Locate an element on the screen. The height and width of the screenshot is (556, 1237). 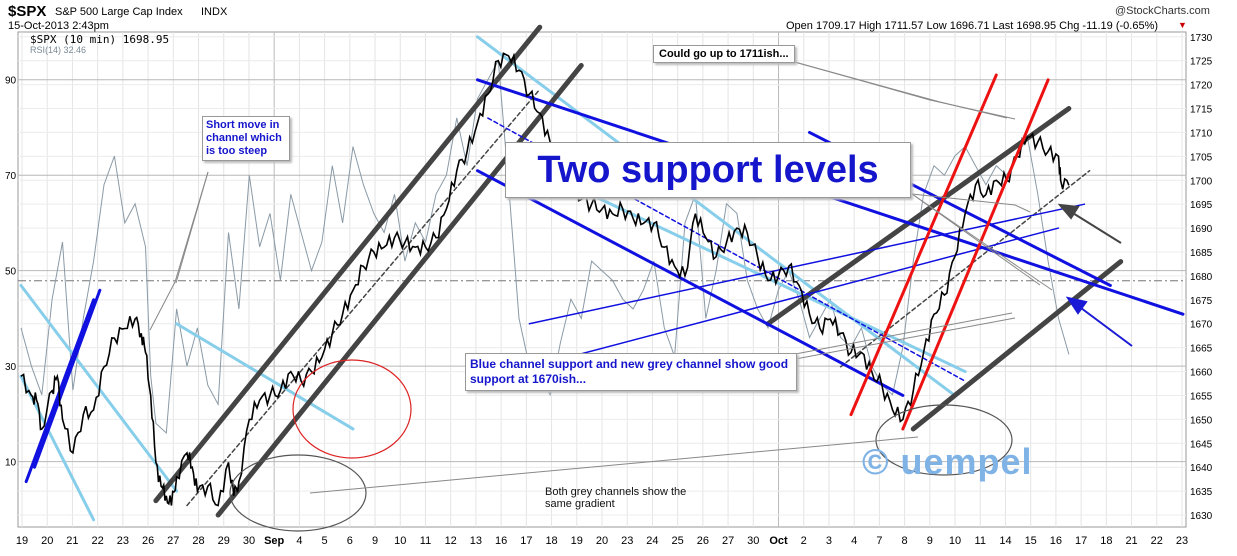
y-tick-label-right: 1710 is located at coordinates (1201, 133).